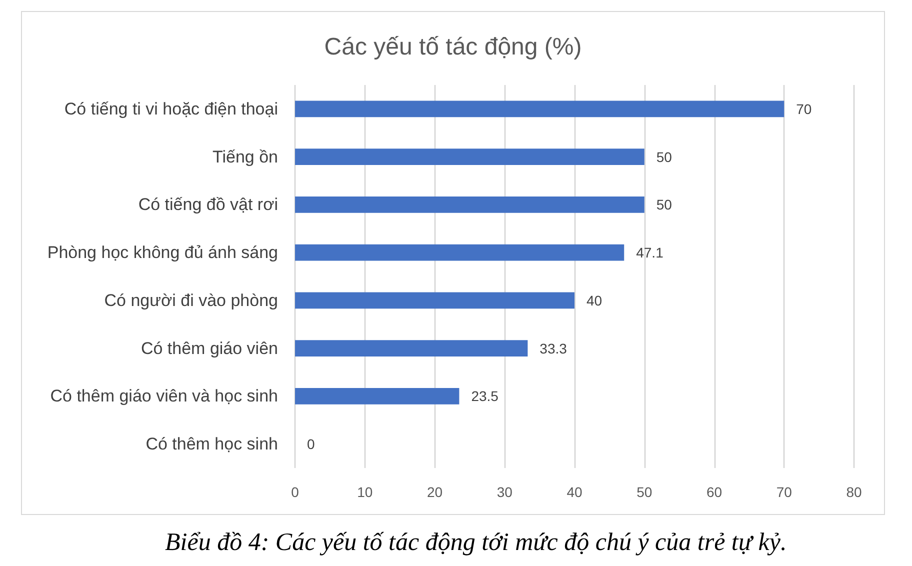  What do you see at coordinates (594, 300) in the screenshot?
I see `data-label: 40` at bounding box center [594, 300].